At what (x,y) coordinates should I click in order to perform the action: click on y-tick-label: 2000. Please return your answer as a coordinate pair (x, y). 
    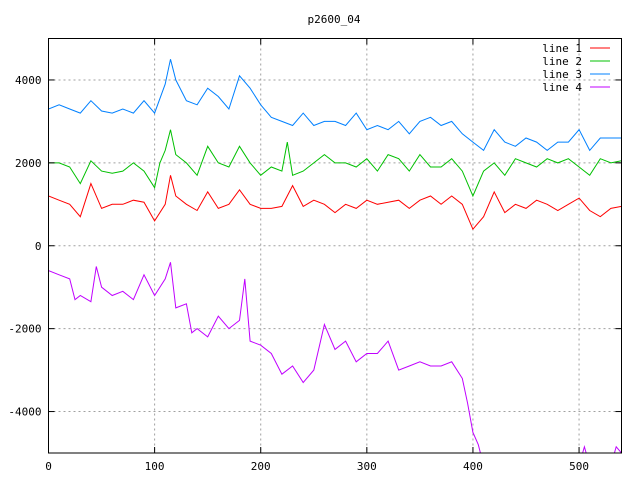
    Looking at the image, I should click on (28, 163).